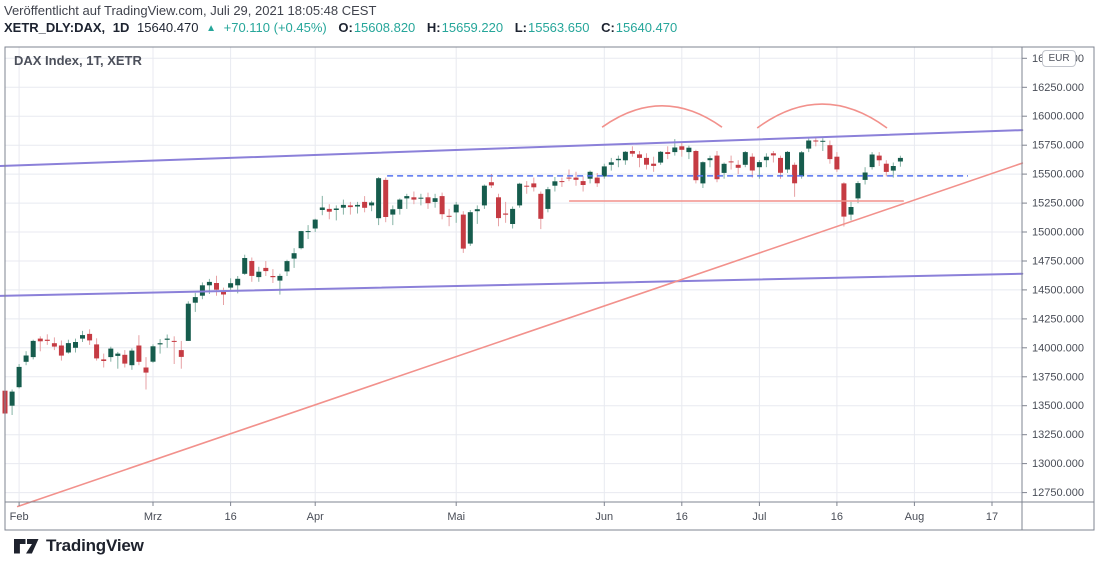 The height and width of the screenshot is (566, 1100). I want to click on svg-text: Apr, so click(315, 517).